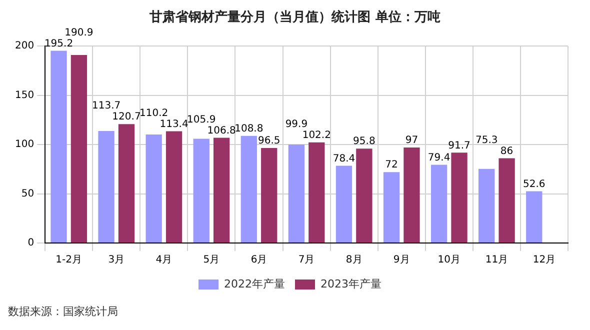 This screenshot has width=590, height=330. What do you see at coordinates (459, 146) in the screenshot?
I see `data-label: 91.7` at bounding box center [459, 146].